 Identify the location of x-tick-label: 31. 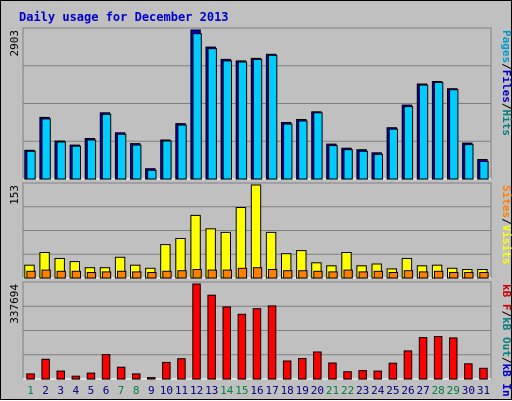
(483, 390).